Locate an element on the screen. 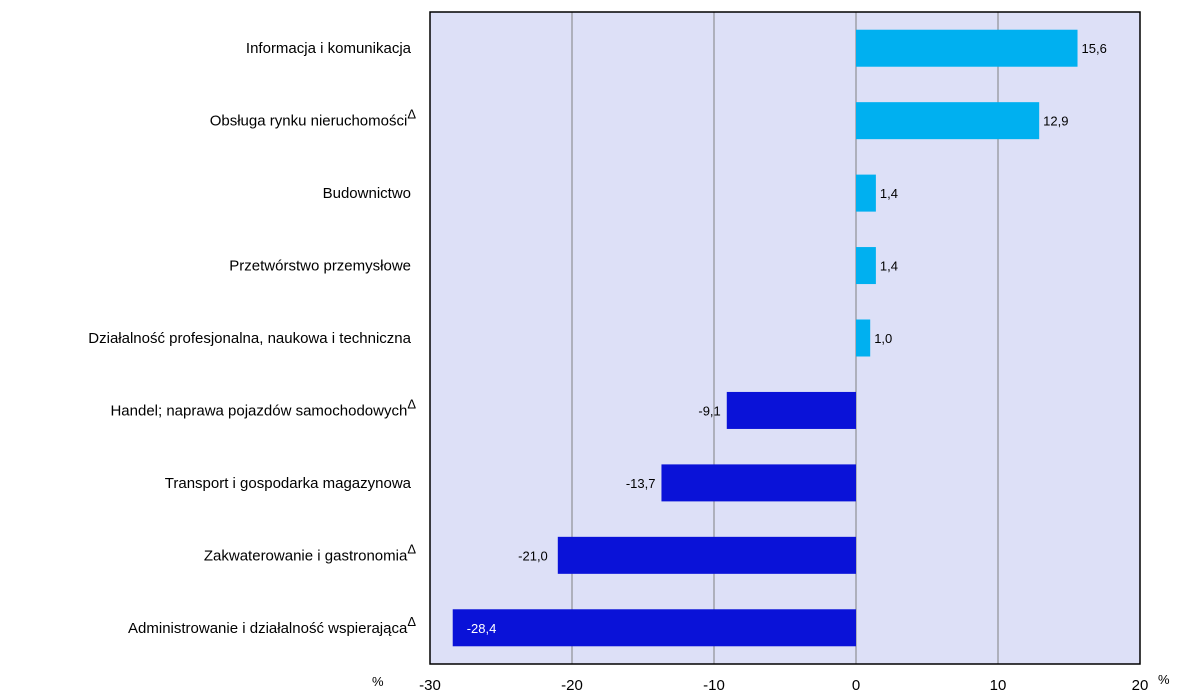 Image resolution: width=1180 pixels, height=697 pixels. category-label: Obsługa rynku nieruchomościΔ is located at coordinates (313, 118).